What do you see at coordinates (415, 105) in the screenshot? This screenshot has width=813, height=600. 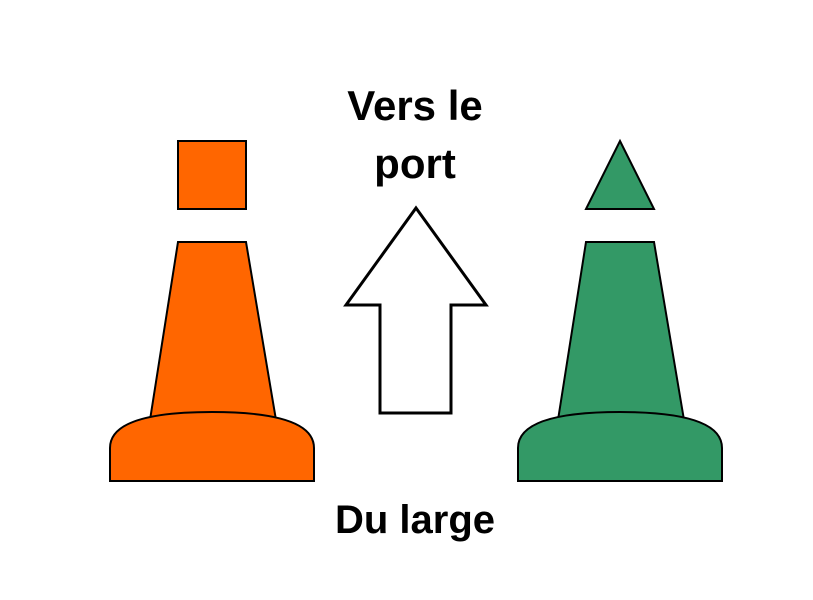 I see `label-toward-port-line1: Vers le` at bounding box center [415, 105].